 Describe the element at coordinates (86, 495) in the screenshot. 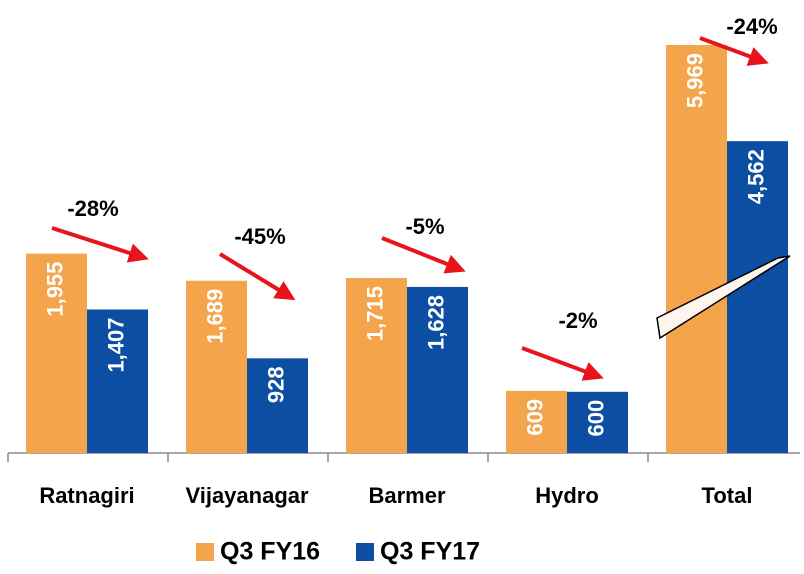

I see `x-tick-label: Ratnagiri` at that location.